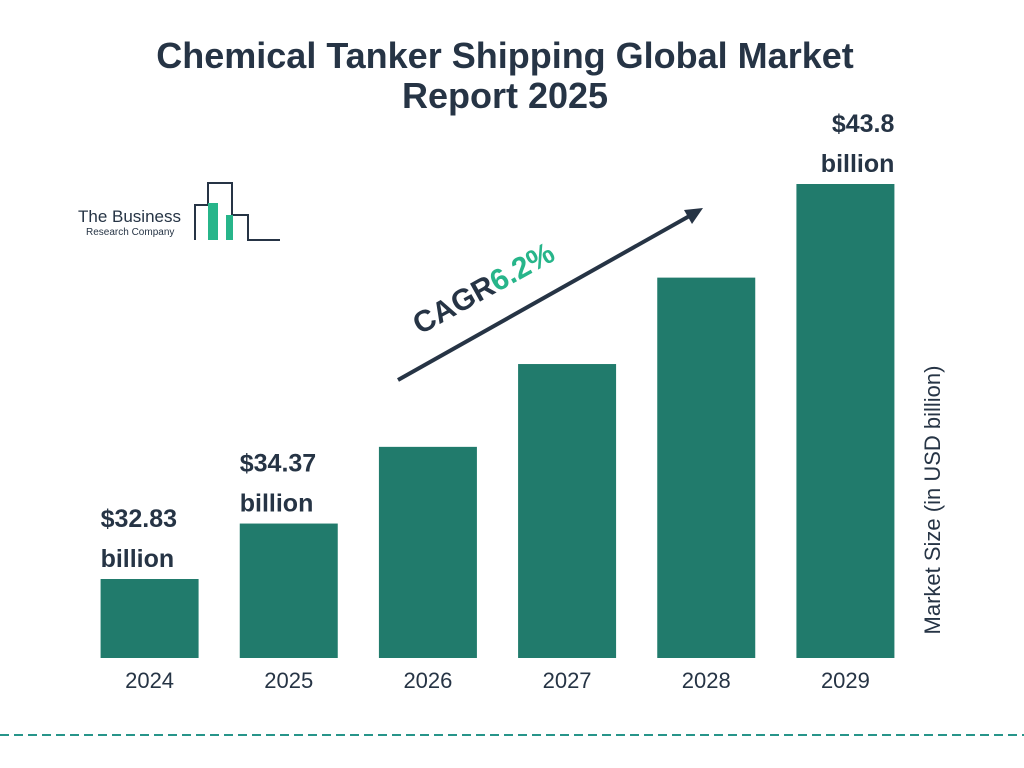 The width and height of the screenshot is (1024, 768). I want to click on x-tick-label: 2025, so click(288, 680).